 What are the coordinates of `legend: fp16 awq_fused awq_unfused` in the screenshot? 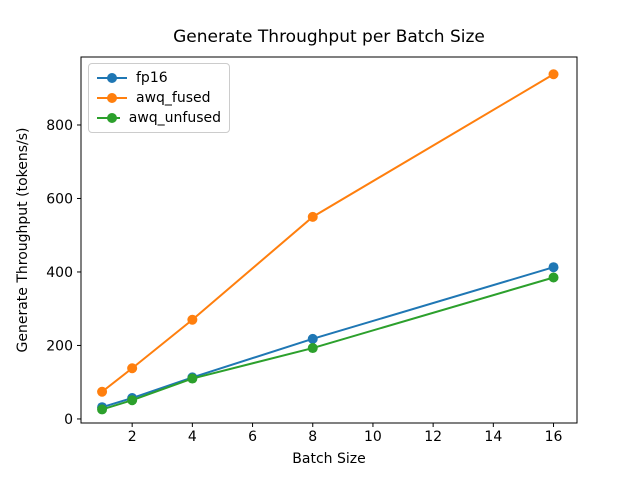 It's located at (159, 98).